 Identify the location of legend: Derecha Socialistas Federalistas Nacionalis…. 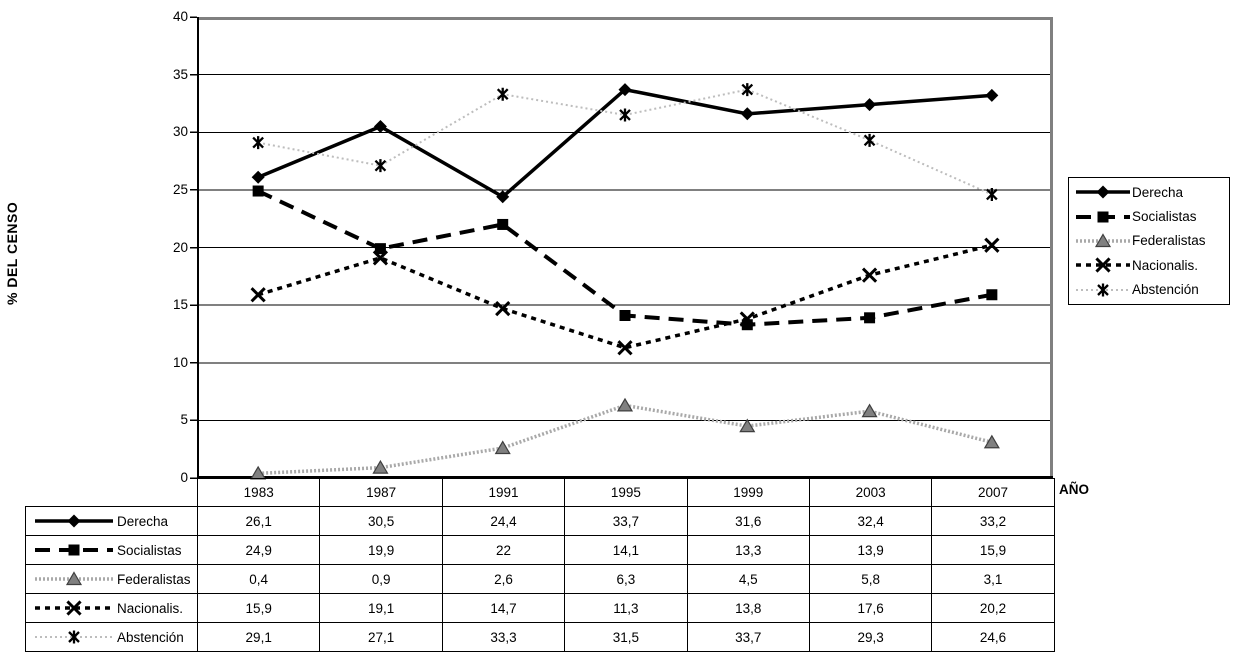
(1149, 241).